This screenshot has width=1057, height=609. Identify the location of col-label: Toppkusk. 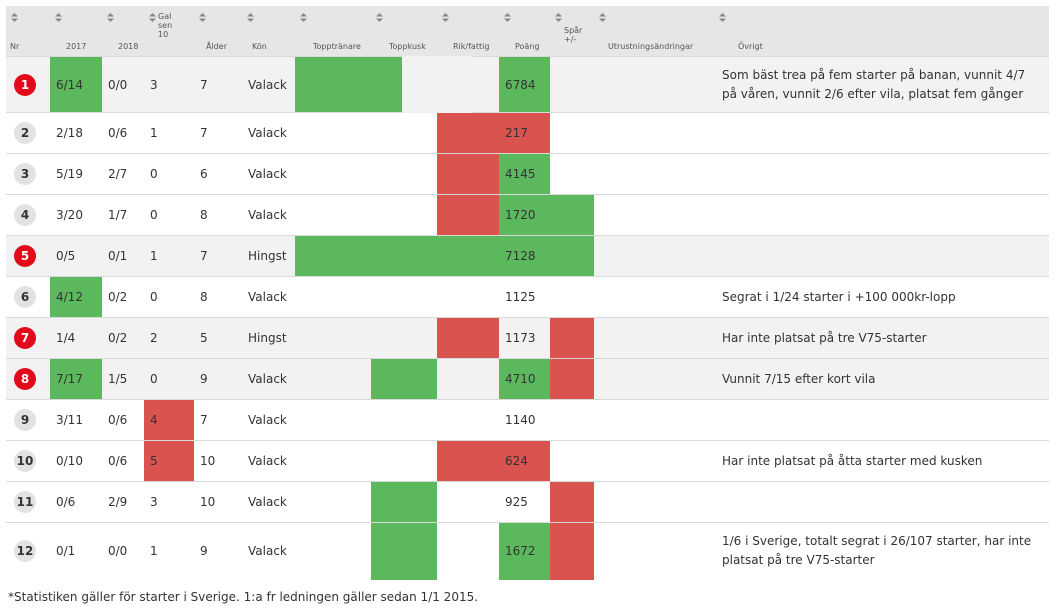
(407, 46).